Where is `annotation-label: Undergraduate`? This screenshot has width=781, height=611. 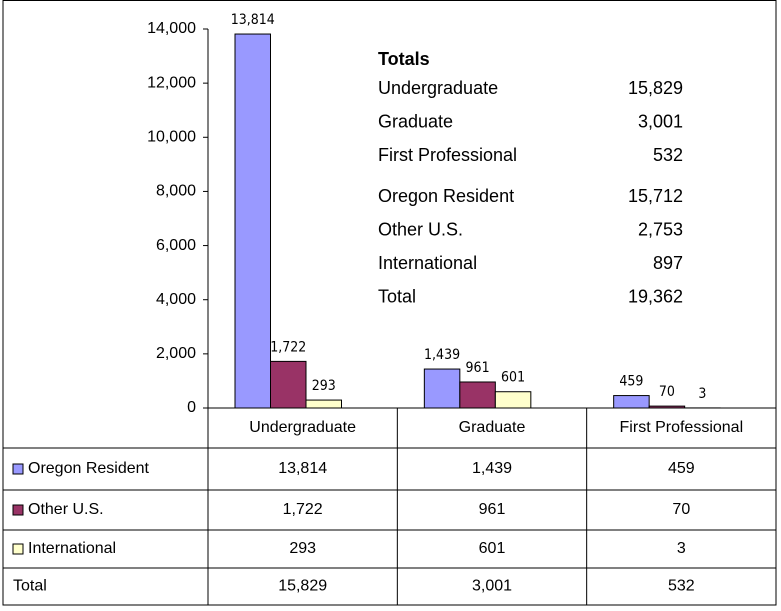 annotation-label: Undergraduate is located at coordinates (438, 88).